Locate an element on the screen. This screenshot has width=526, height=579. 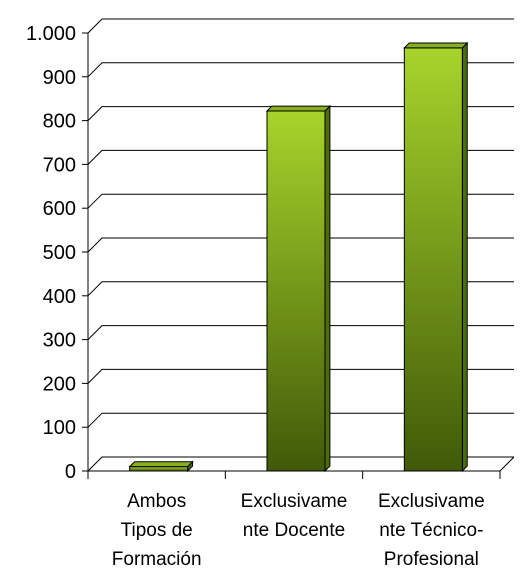
y-tick-label: 800 is located at coordinates (59, 122).